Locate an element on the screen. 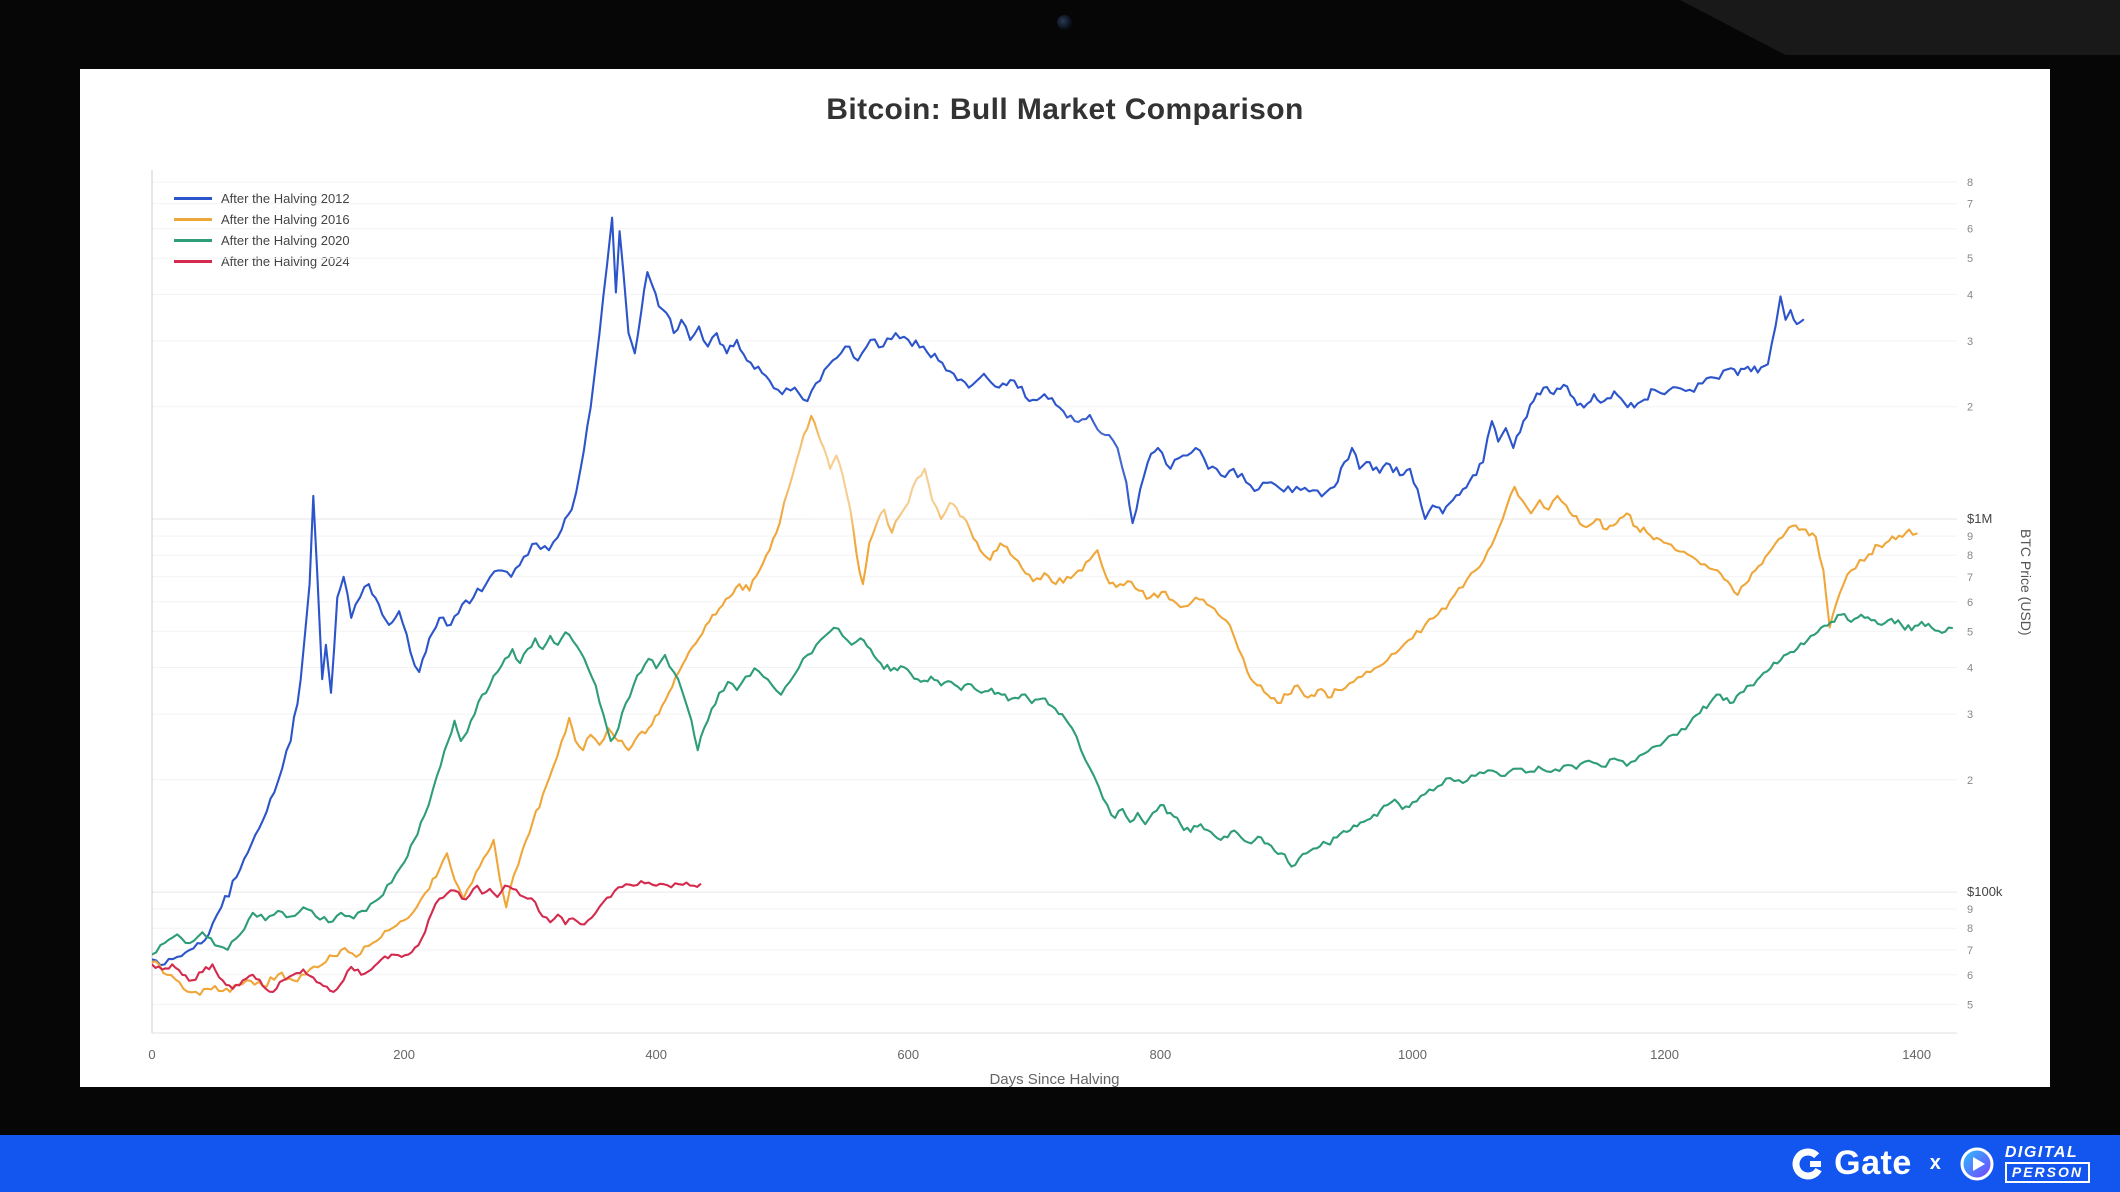 The height and width of the screenshot is (1192, 2120). legend-swatch-2024 is located at coordinates (193, 261).